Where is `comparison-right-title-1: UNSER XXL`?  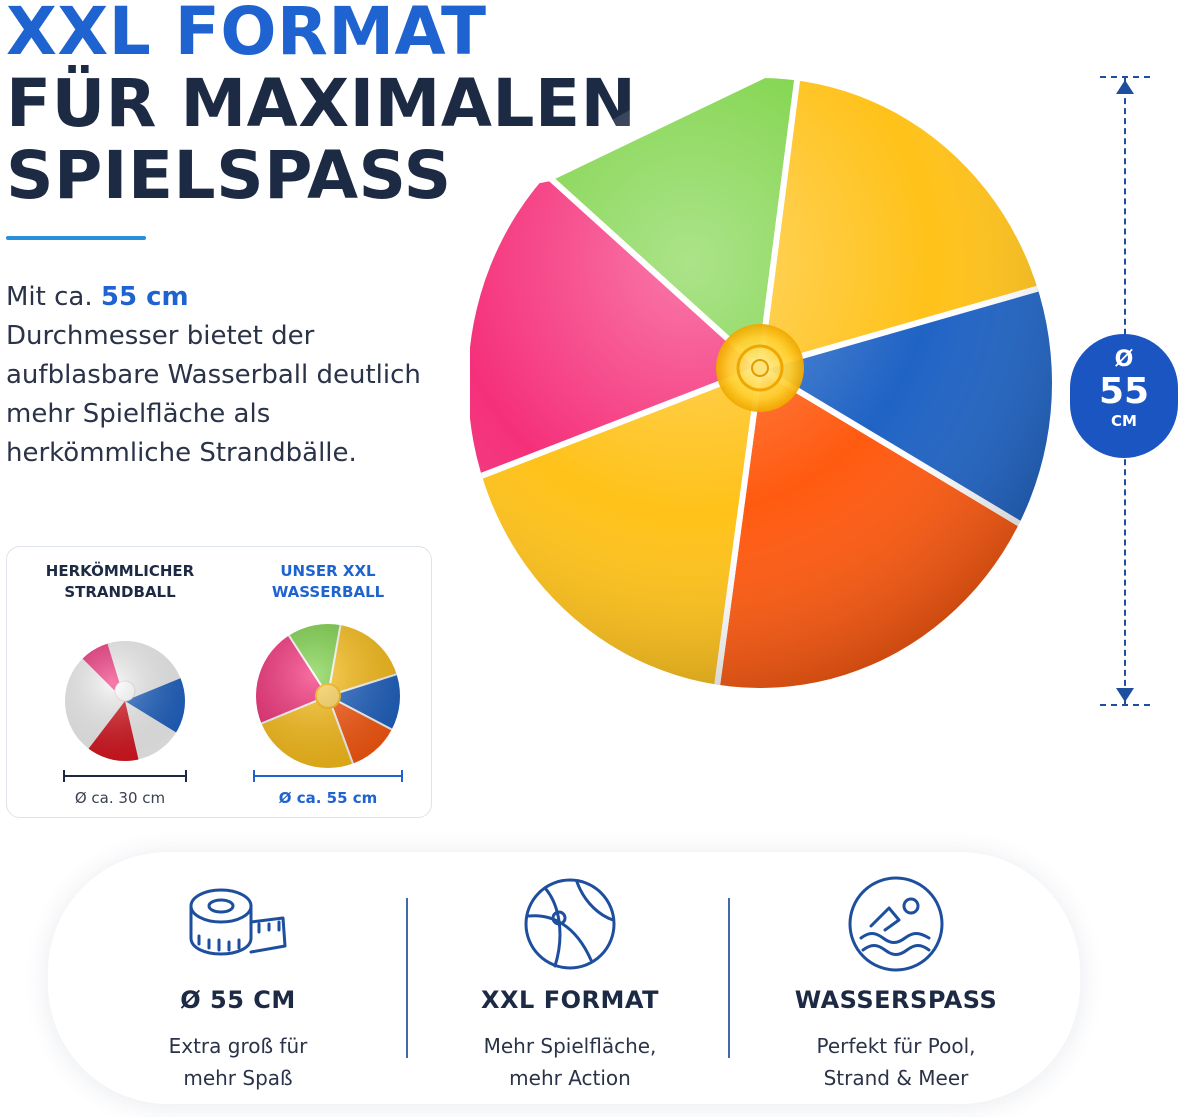
comparison-right-title-1: UNSER XXL is located at coordinates (328, 571).